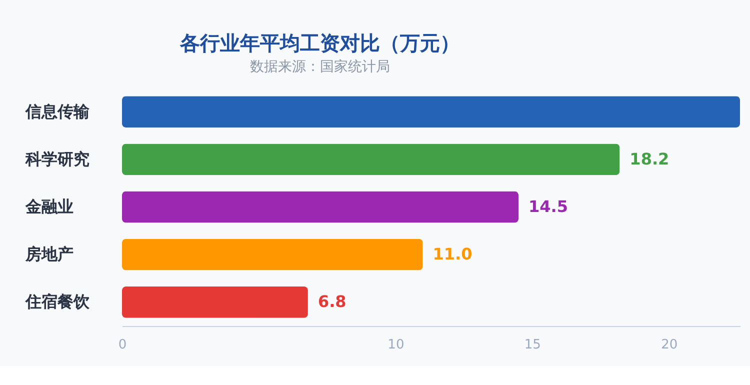 The image size is (750, 385). I want to click on data-label: 6.8, so click(332, 302).